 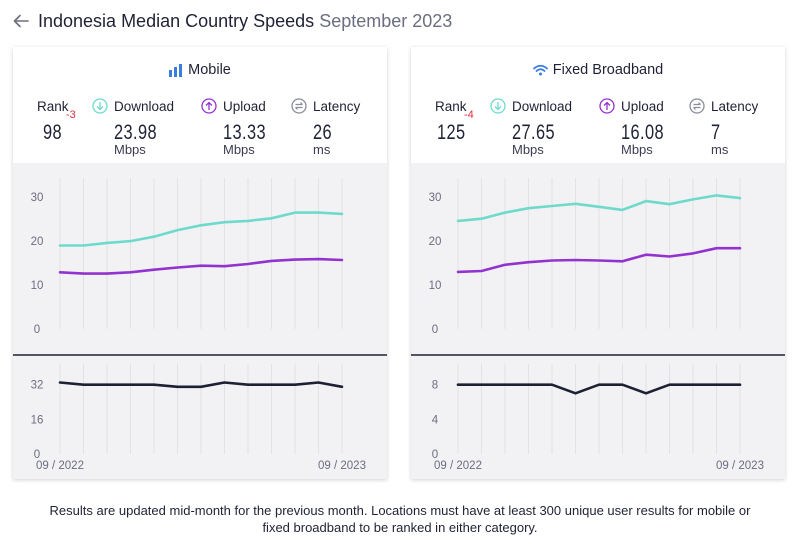 I want to click on back-arrow-icon, so click(x=21, y=21).